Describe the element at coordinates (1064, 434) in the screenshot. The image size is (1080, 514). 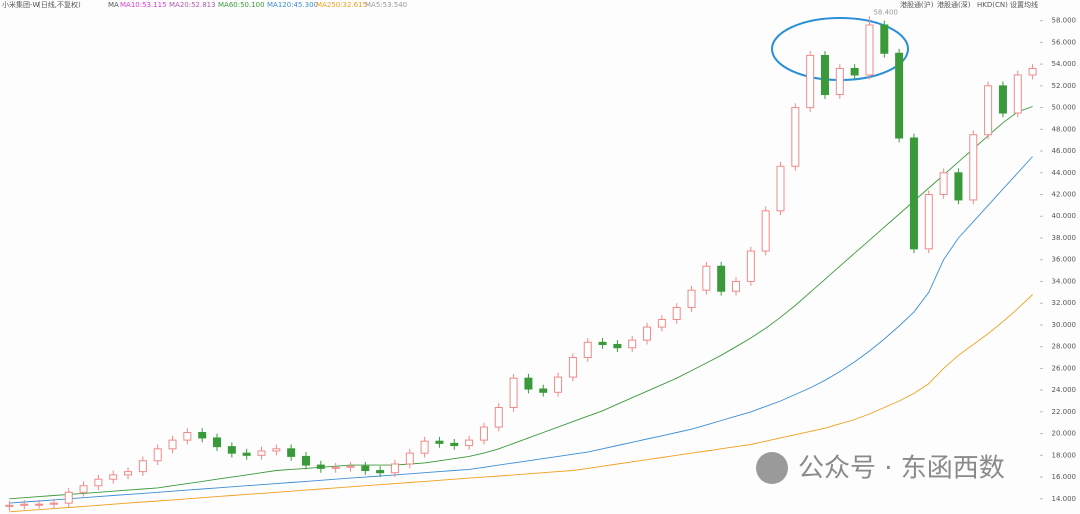
I see `y-tick-label: 20.000` at that location.